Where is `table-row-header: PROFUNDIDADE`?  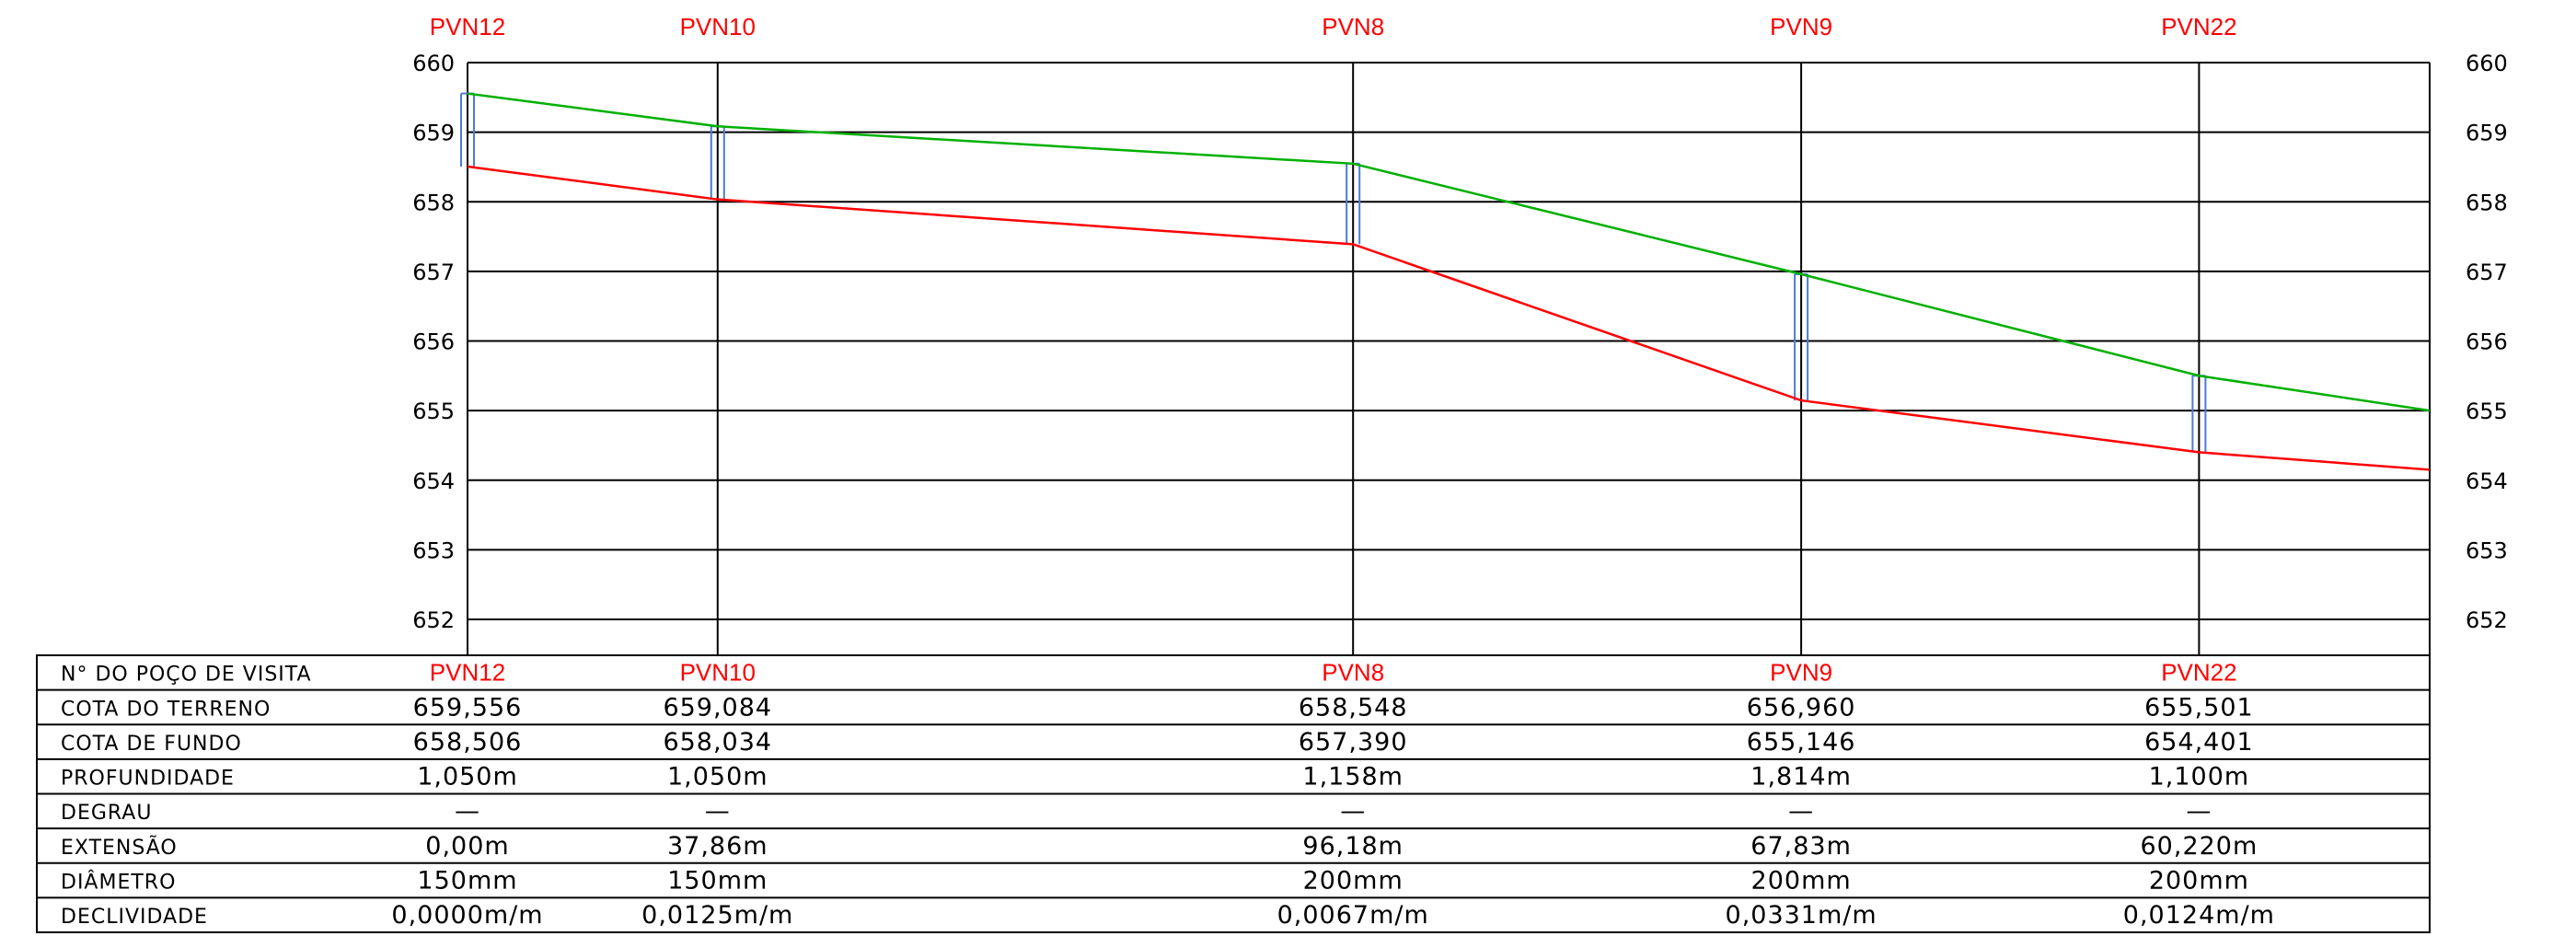
table-row-header: PROFUNDIDADE is located at coordinates (148, 779).